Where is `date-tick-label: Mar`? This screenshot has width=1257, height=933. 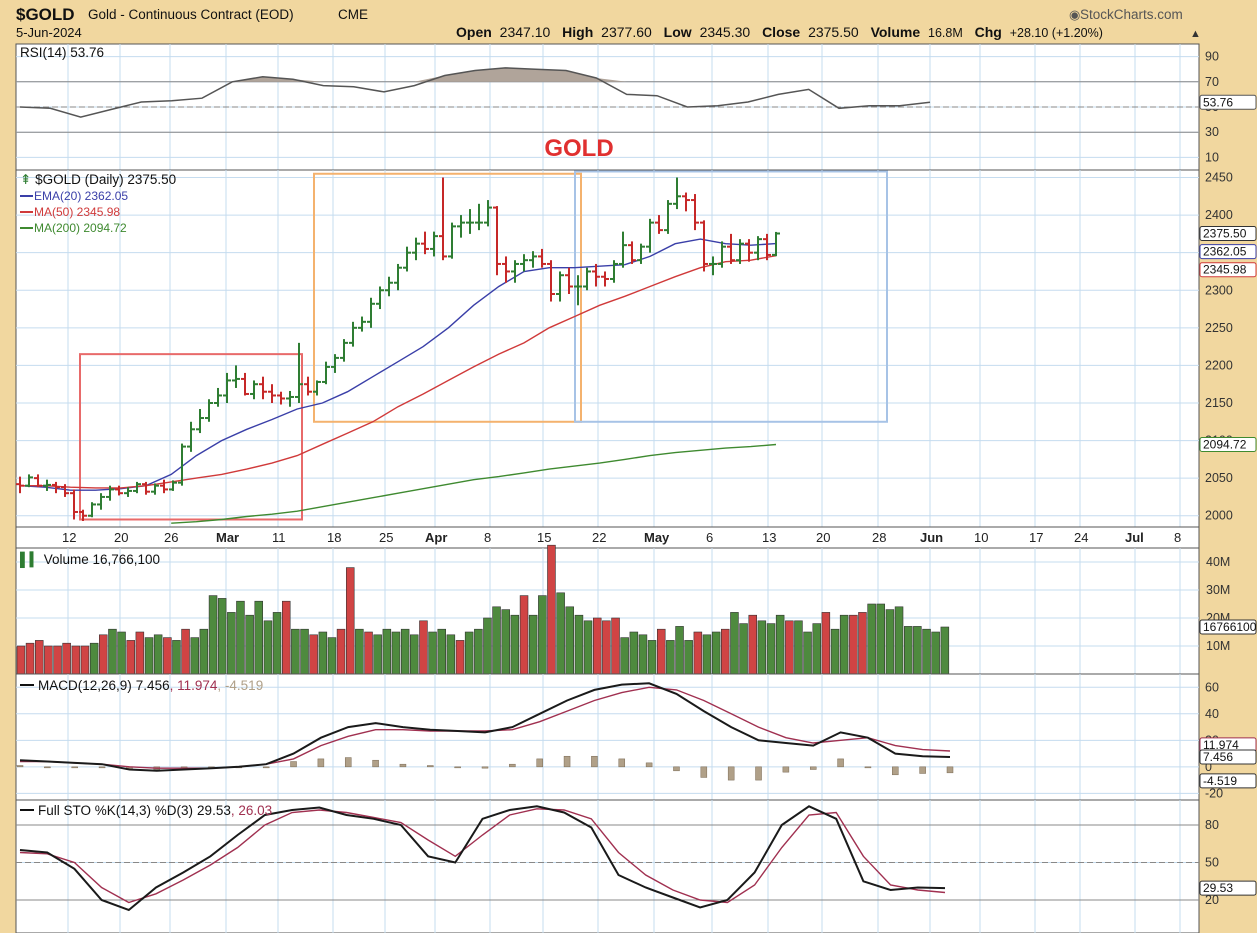 date-tick-label: Mar is located at coordinates (227, 537).